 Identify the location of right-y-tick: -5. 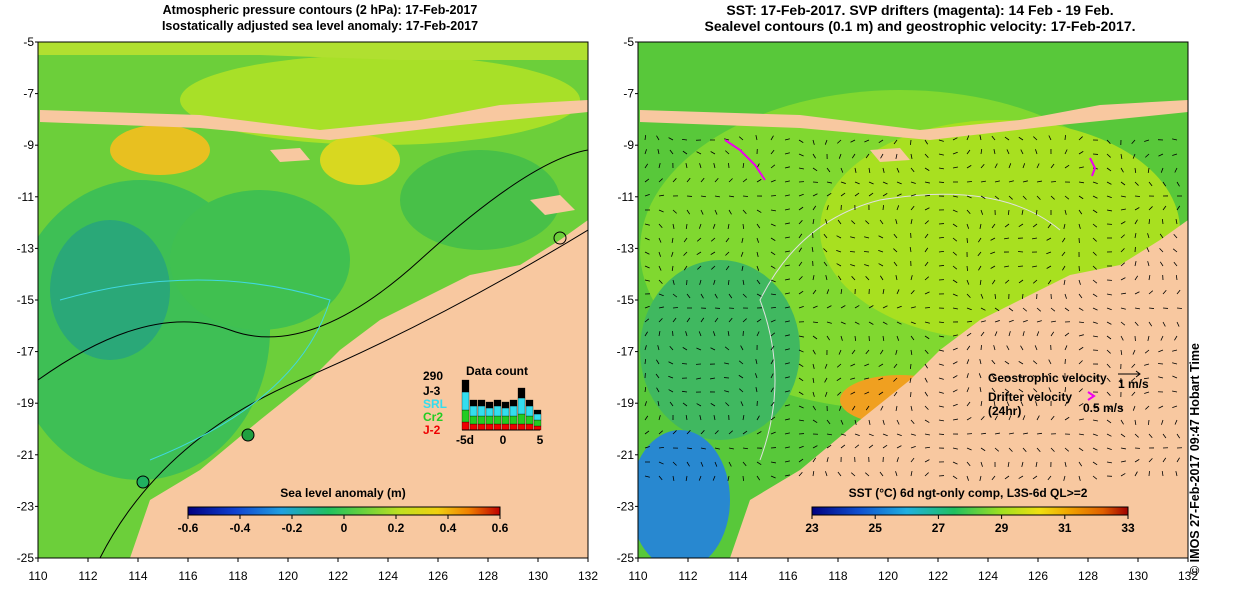
(628, 42).